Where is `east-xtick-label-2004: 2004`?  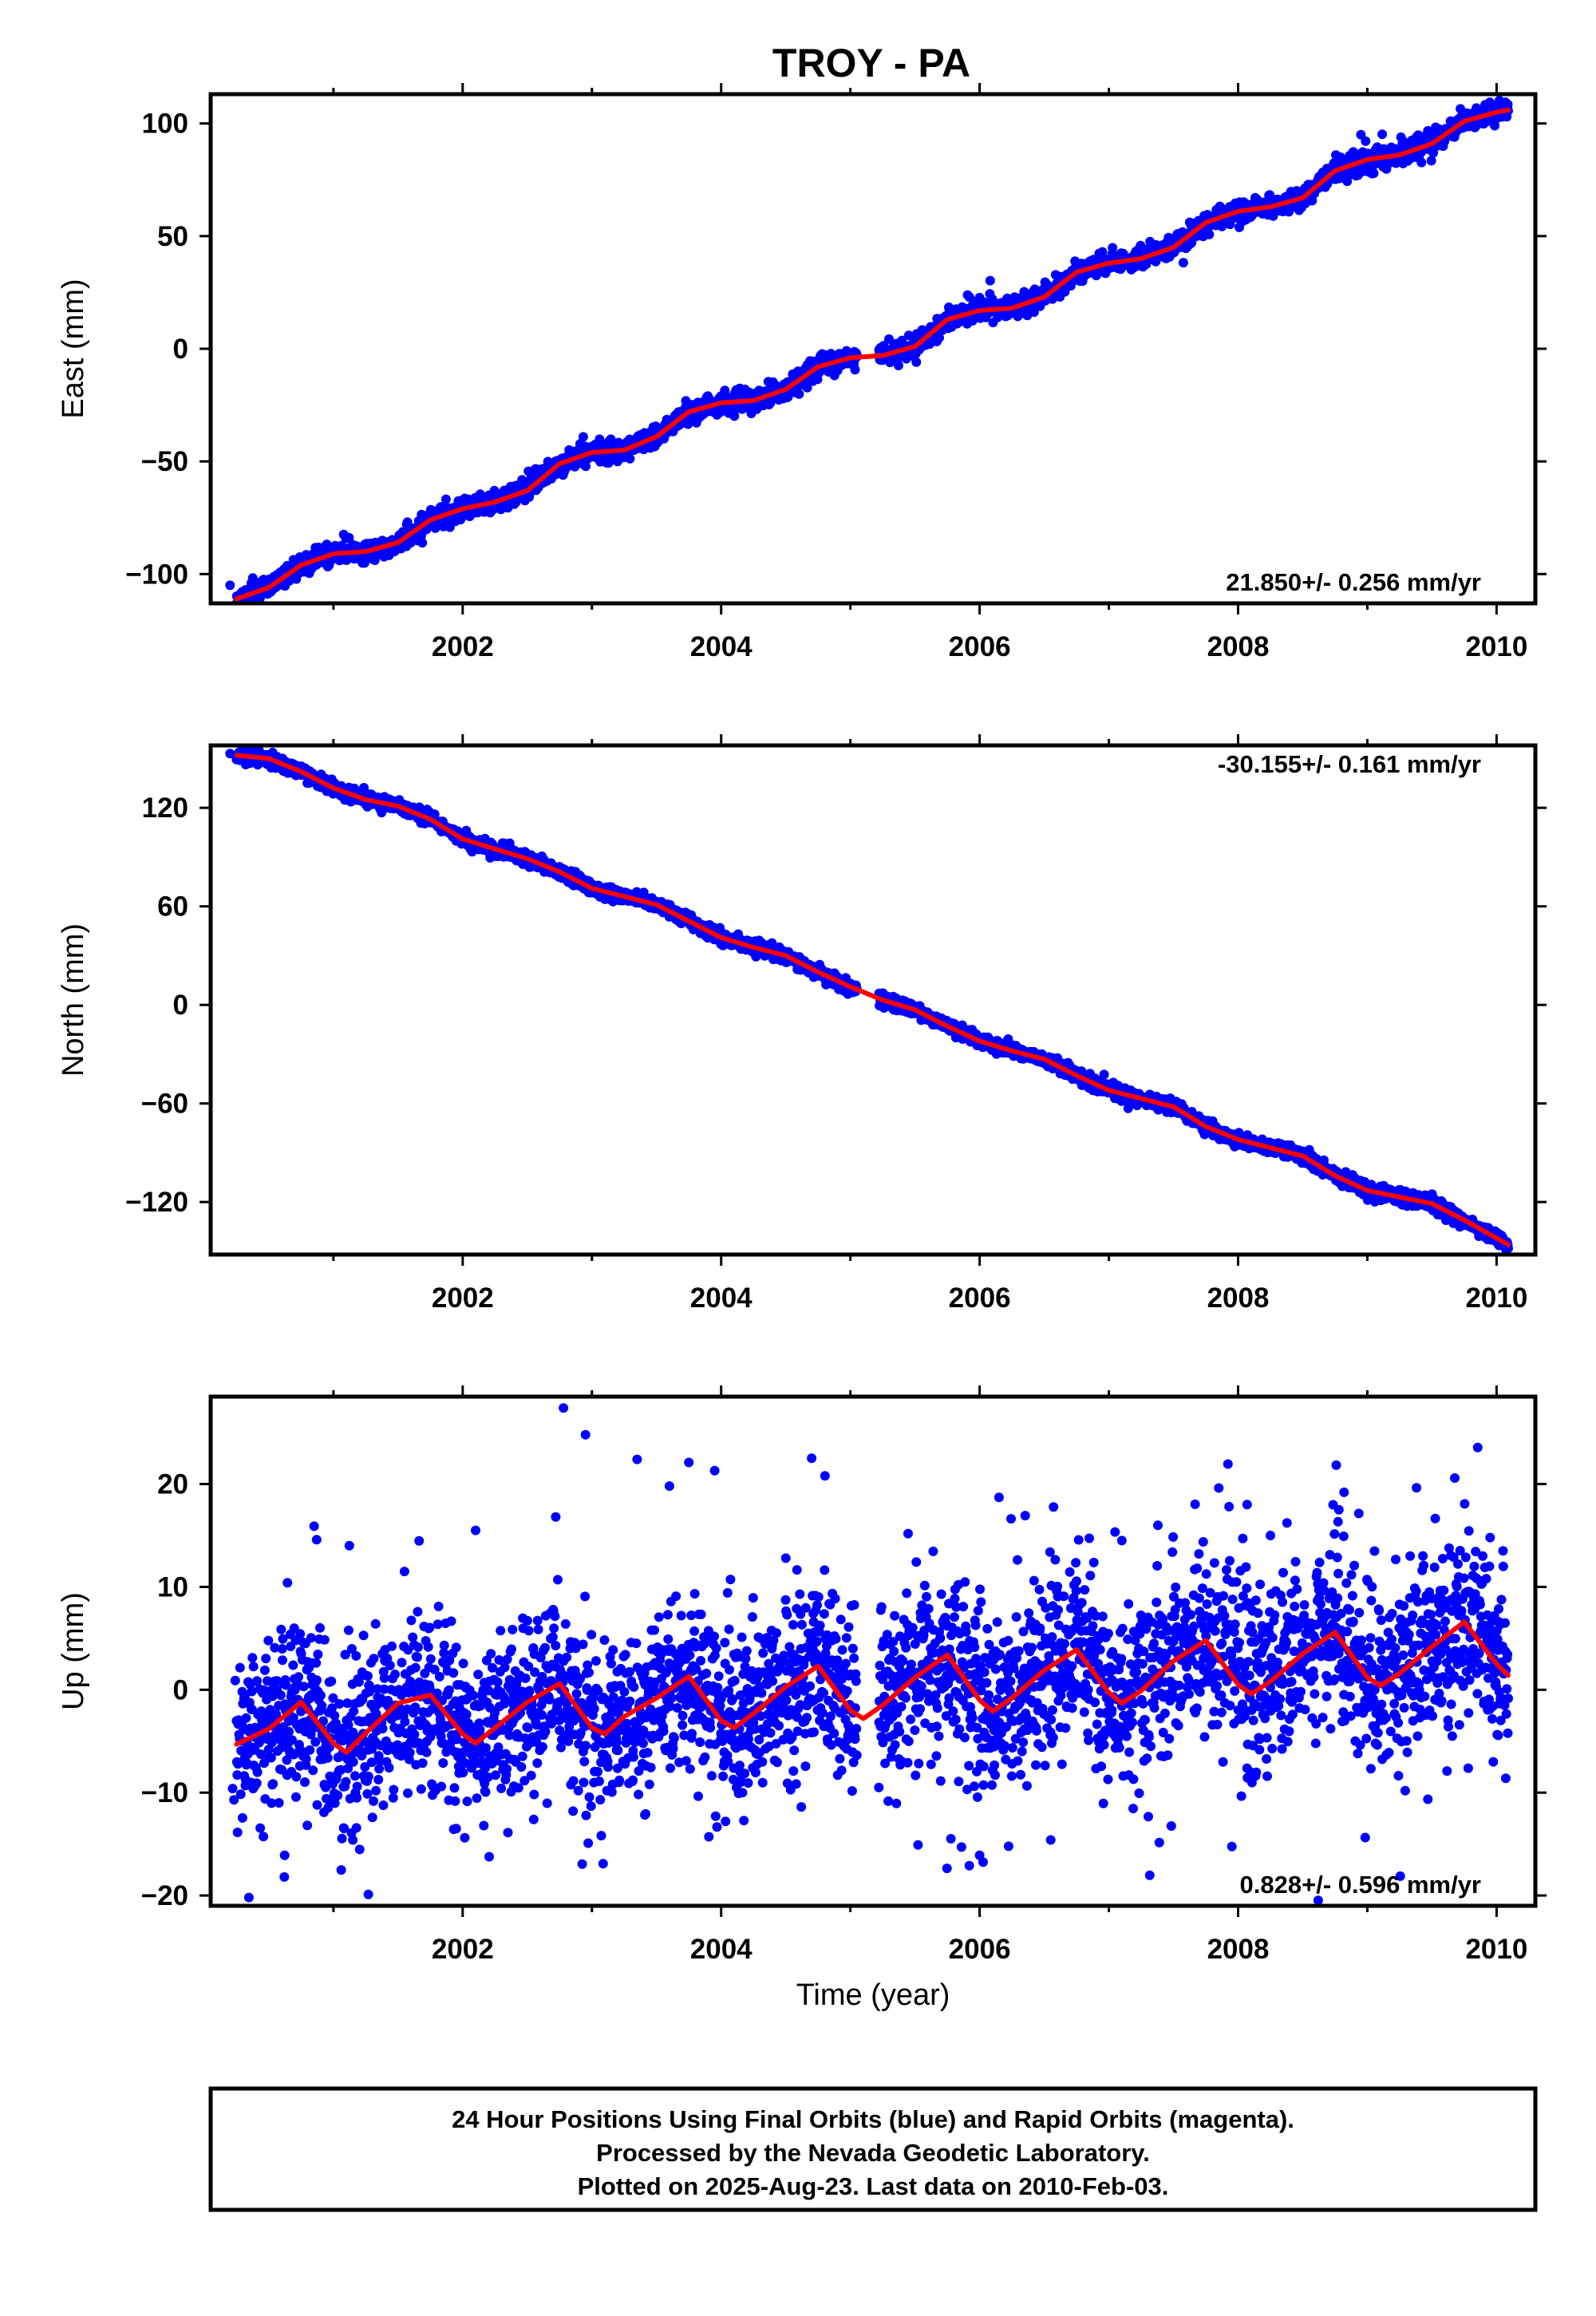 east-xtick-label-2004: 2004 is located at coordinates (721, 646).